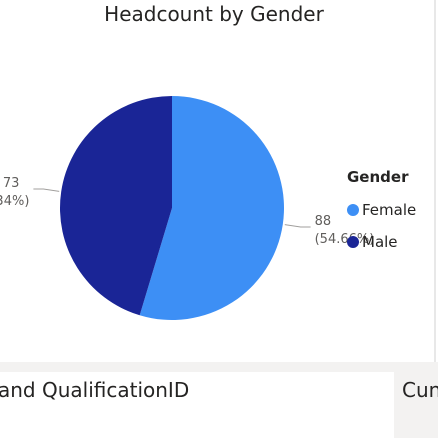 The image size is (438, 438). What do you see at coordinates (416, 405) in the screenshot?
I see `adjacent-visual-panel` at bounding box center [416, 405].